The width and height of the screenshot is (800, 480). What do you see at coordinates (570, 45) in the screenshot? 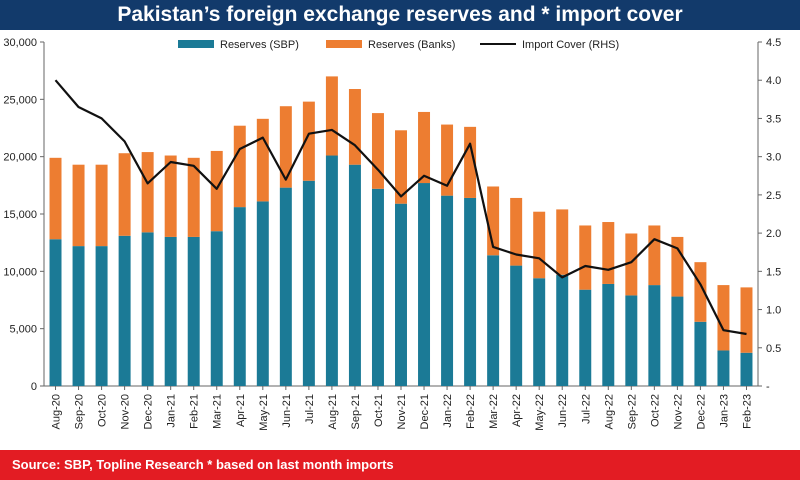
I see `legend-label-cover: Import Cover (RHS)` at bounding box center [570, 45].